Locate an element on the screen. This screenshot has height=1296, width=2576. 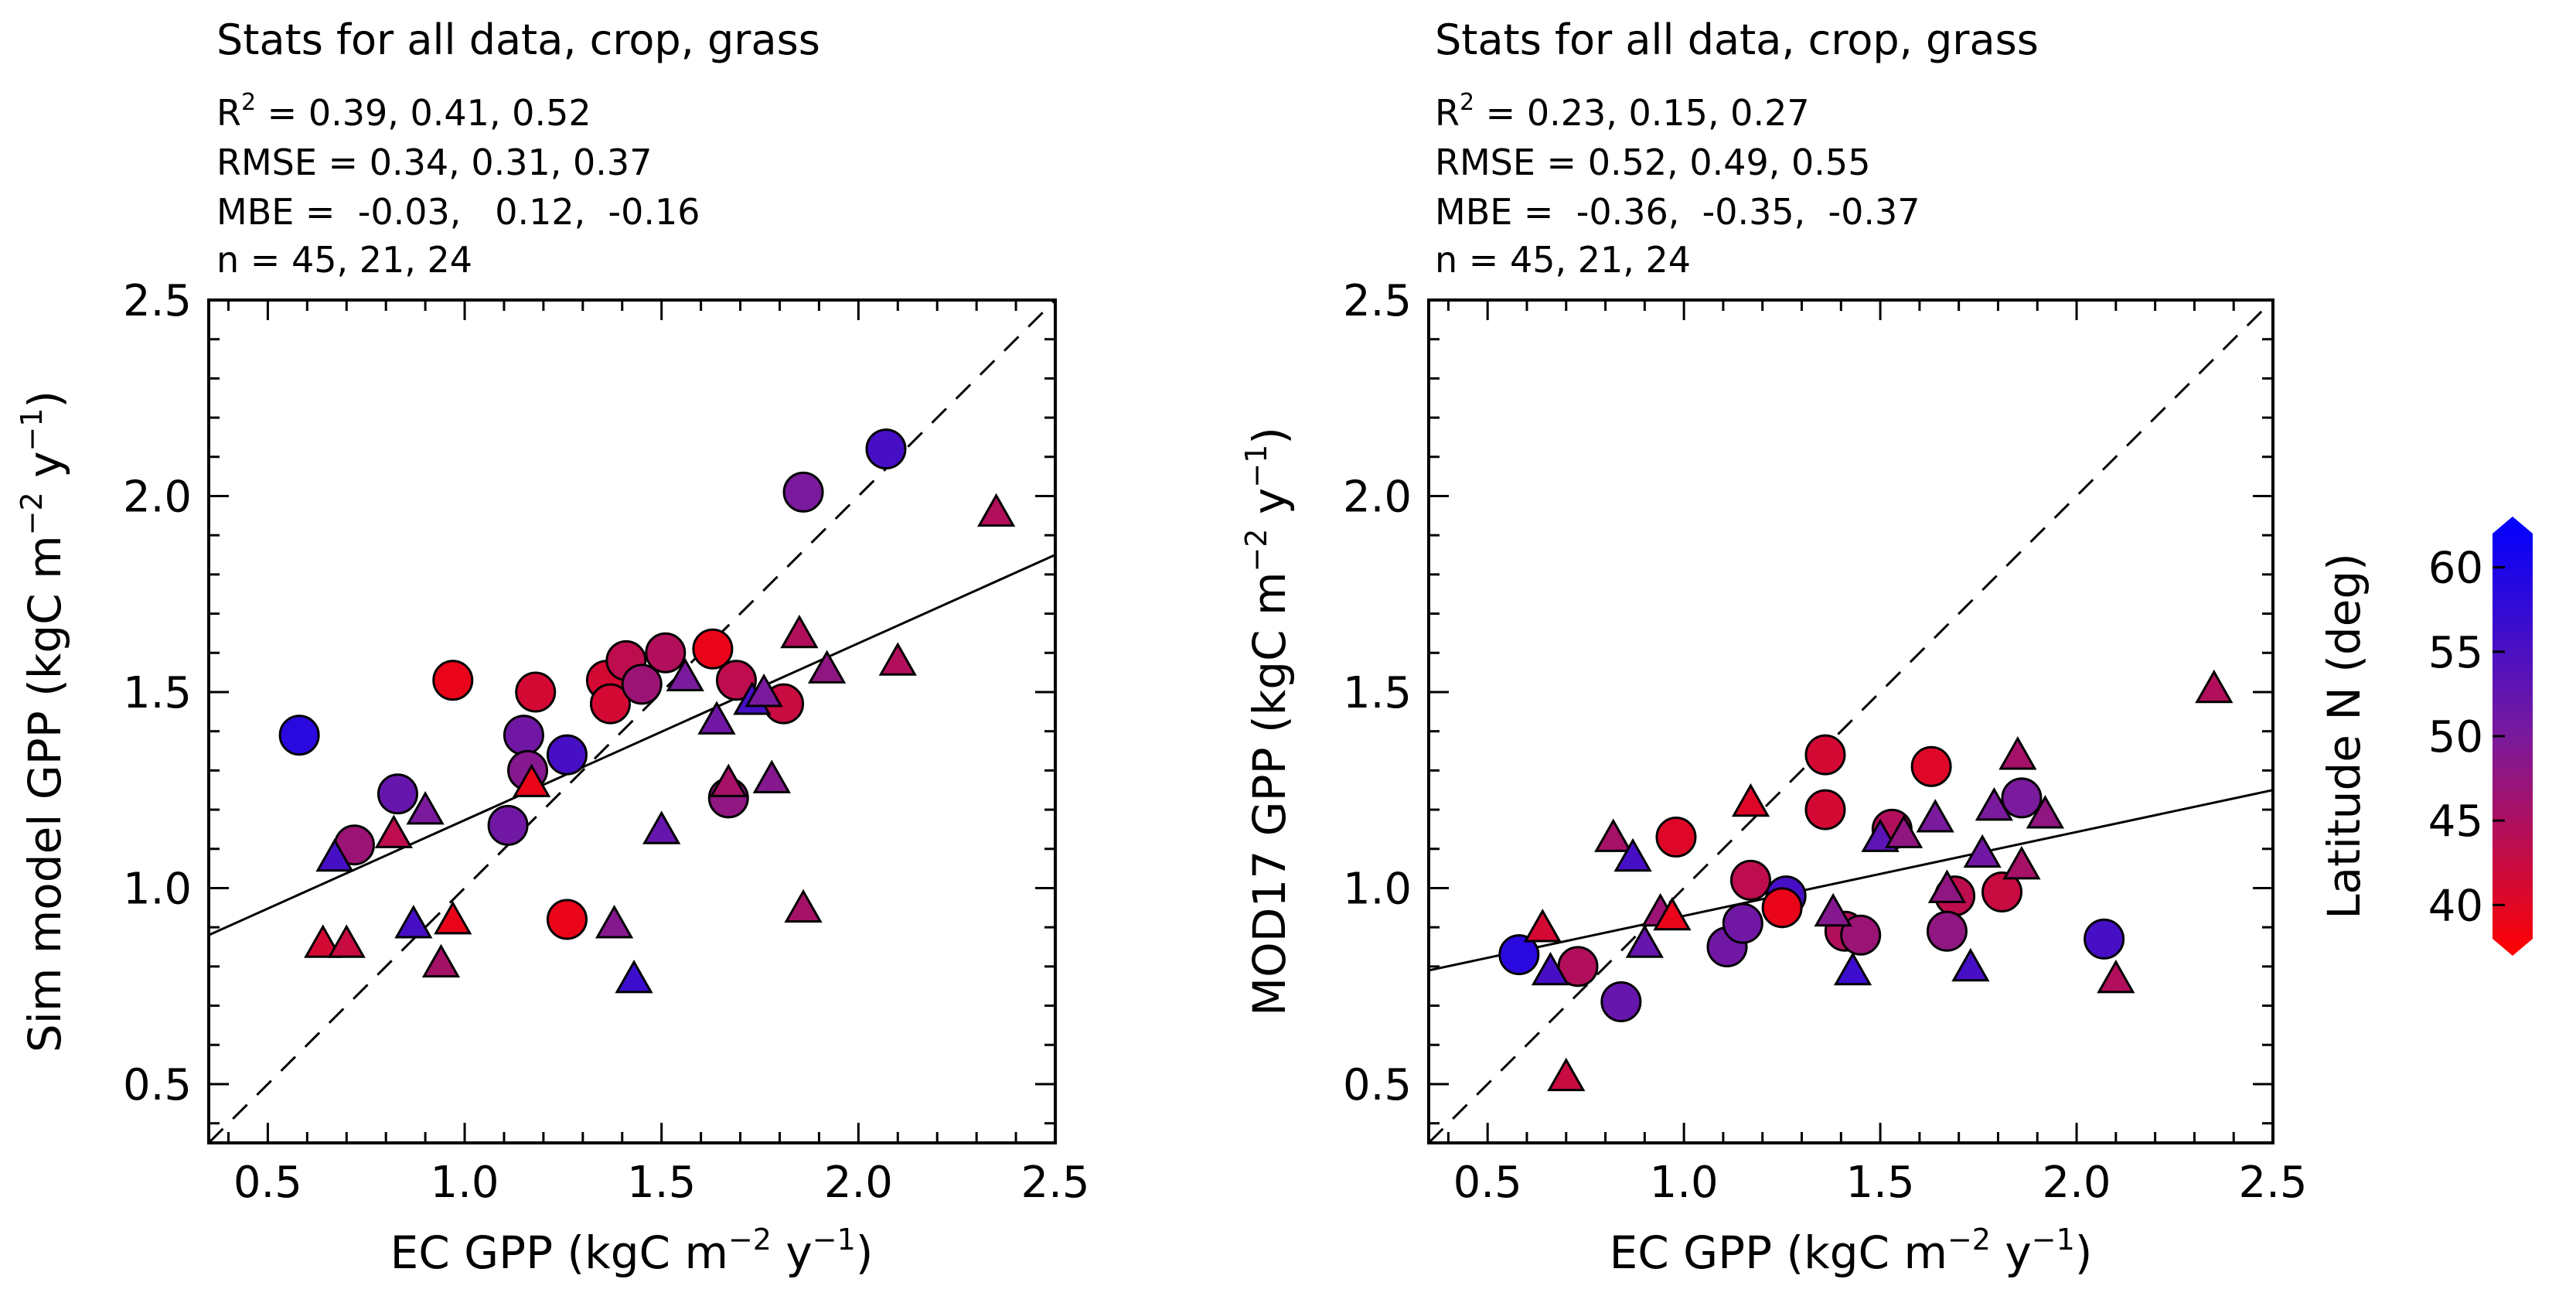
right-stat-n: n = 45, 21, 24 is located at coordinates (1563, 260).